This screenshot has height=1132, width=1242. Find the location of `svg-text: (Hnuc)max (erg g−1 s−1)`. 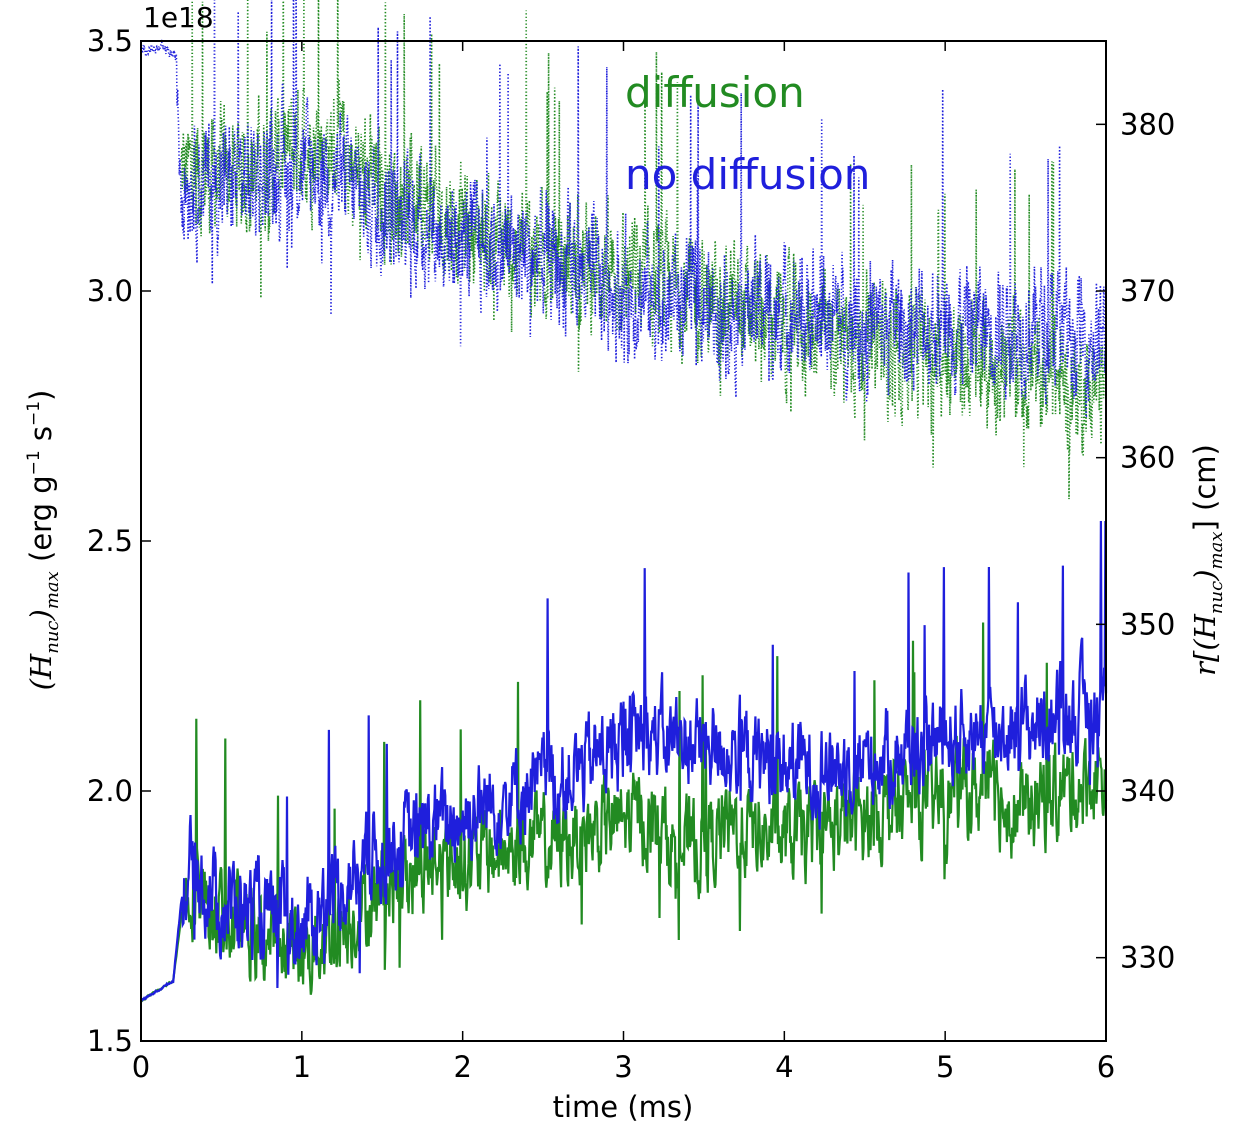

svg-text: (Hnuc)max (erg g−1 s−1) is located at coordinates (43, 540).